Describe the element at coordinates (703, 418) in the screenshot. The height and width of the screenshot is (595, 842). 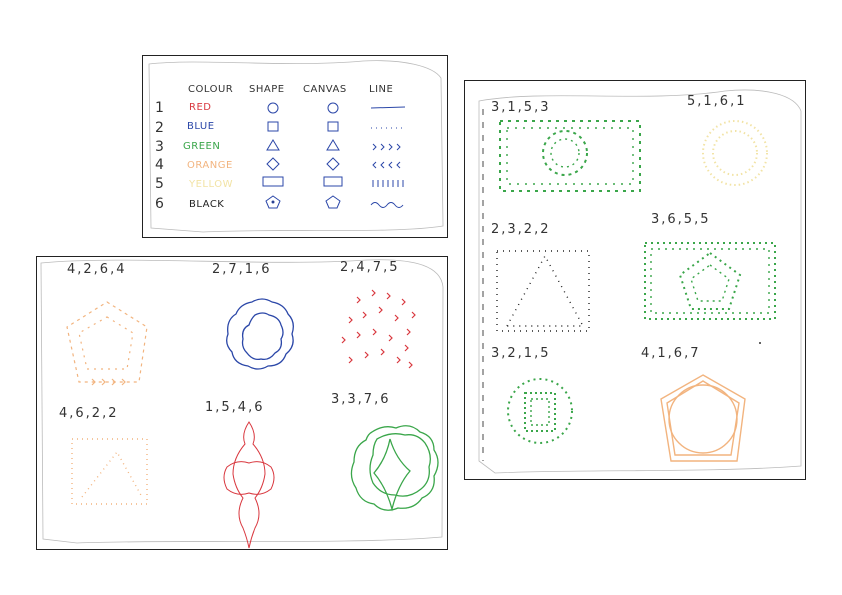
I see `orange-pentagon-circle-drawing` at that location.